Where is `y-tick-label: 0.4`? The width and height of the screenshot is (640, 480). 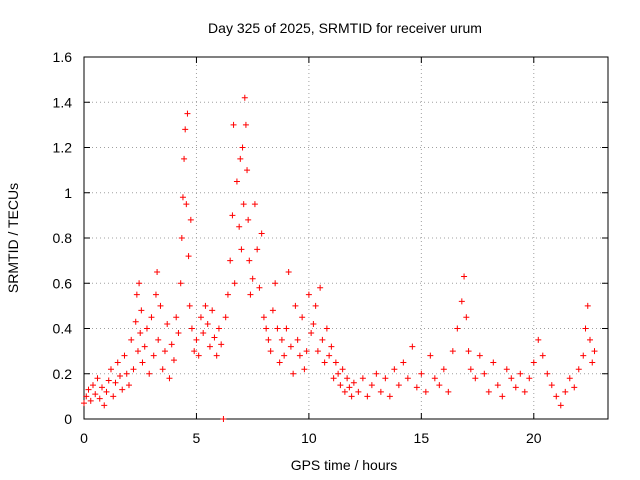 y-tick-label: 0.4 is located at coordinates (63, 329).